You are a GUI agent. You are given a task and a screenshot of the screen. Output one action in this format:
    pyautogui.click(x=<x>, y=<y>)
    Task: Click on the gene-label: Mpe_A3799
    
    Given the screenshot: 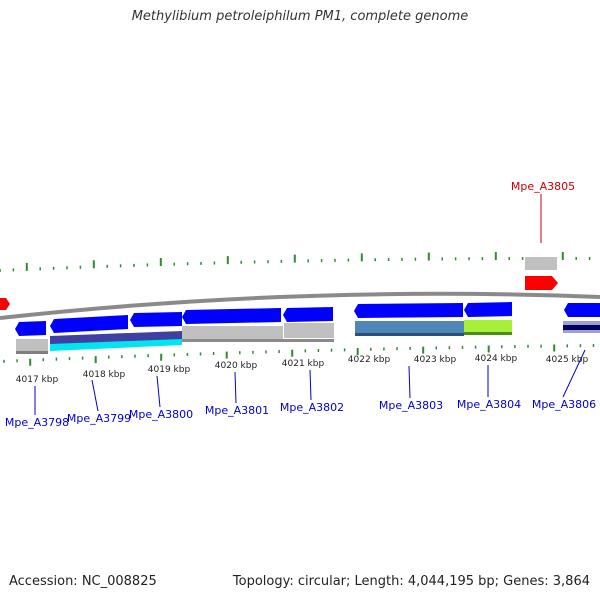 What is the action you would take?
    pyautogui.click(x=99, y=418)
    